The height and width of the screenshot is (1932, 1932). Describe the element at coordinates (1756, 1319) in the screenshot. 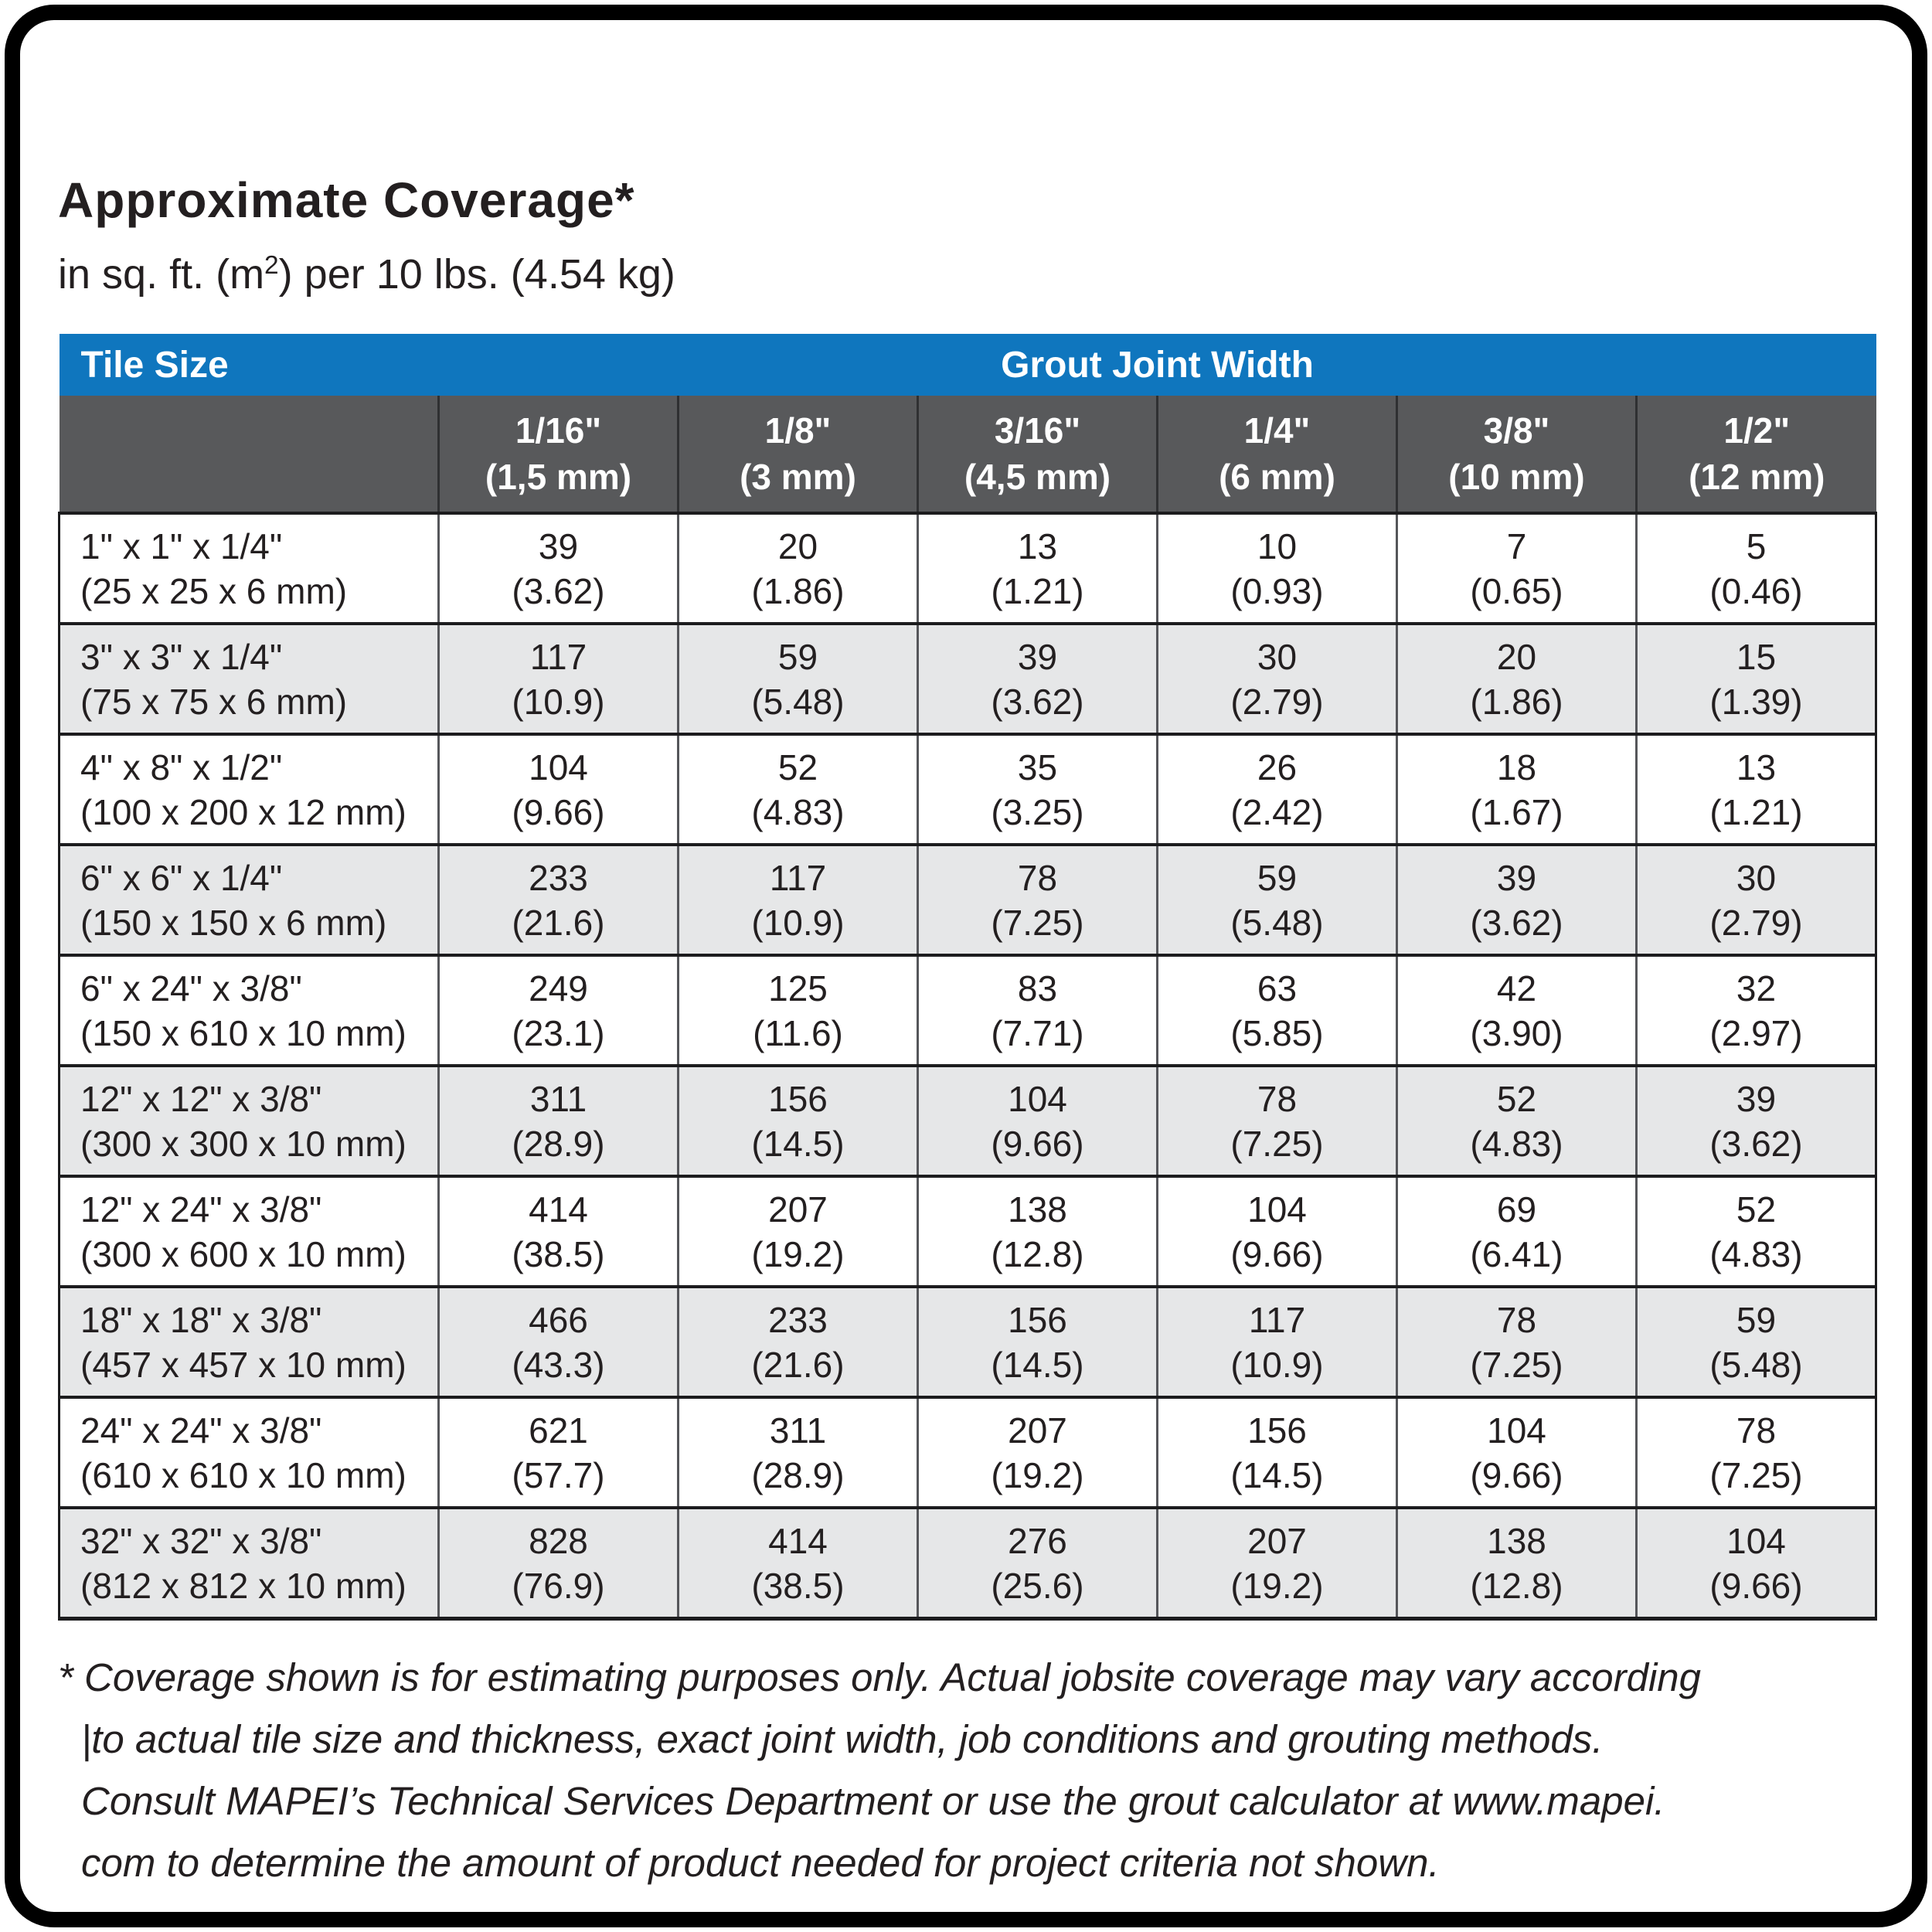

I see `coverage-sqft: 59` at that location.